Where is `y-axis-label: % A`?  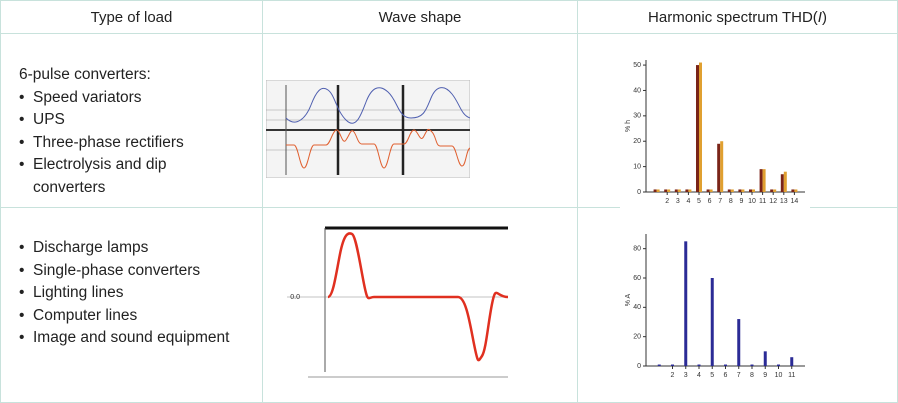 y-axis-label: % A is located at coordinates (628, 299).